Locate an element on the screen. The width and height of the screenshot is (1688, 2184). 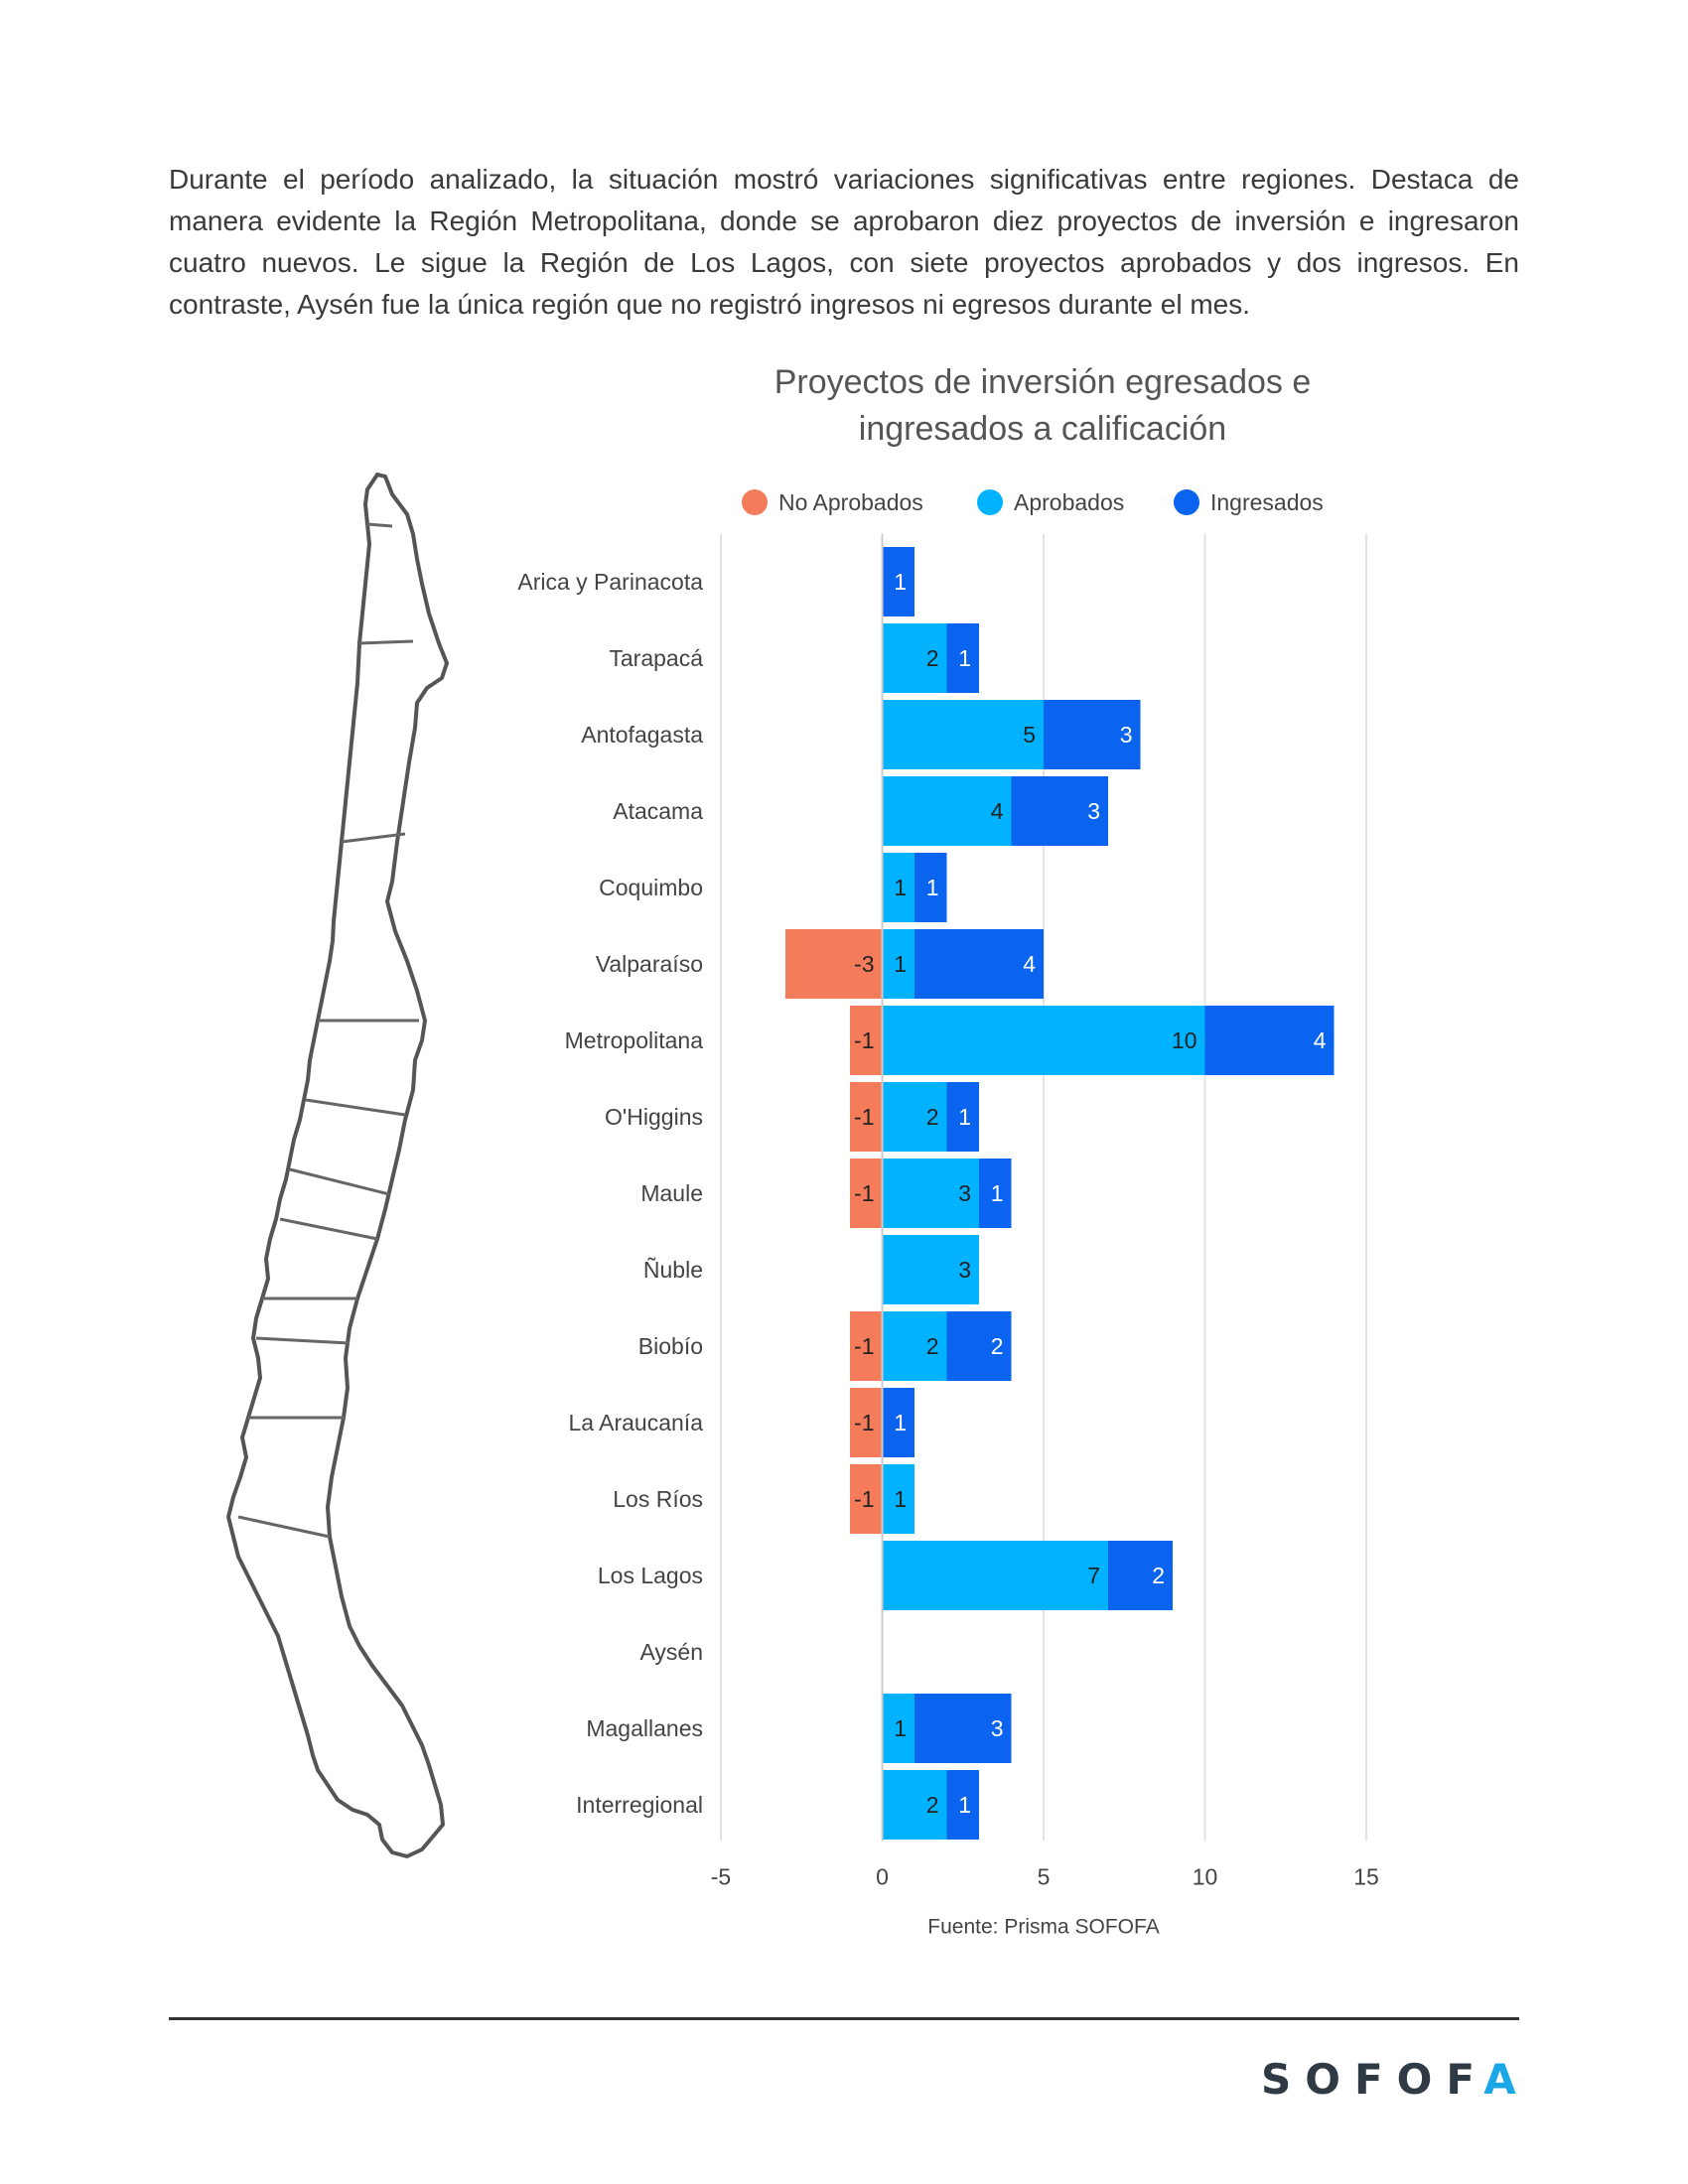
footer-divider is located at coordinates (844, 2018).